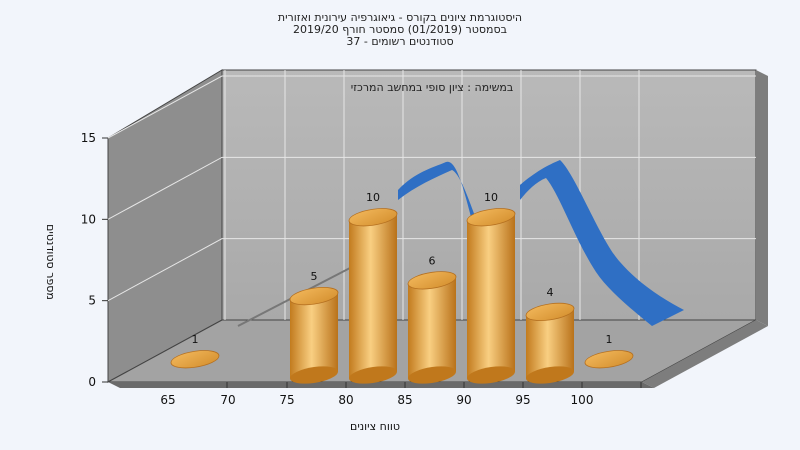  What do you see at coordinates (705, 354) in the screenshot?
I see `floor-edge-shadow` at bounding box center [705, 354].